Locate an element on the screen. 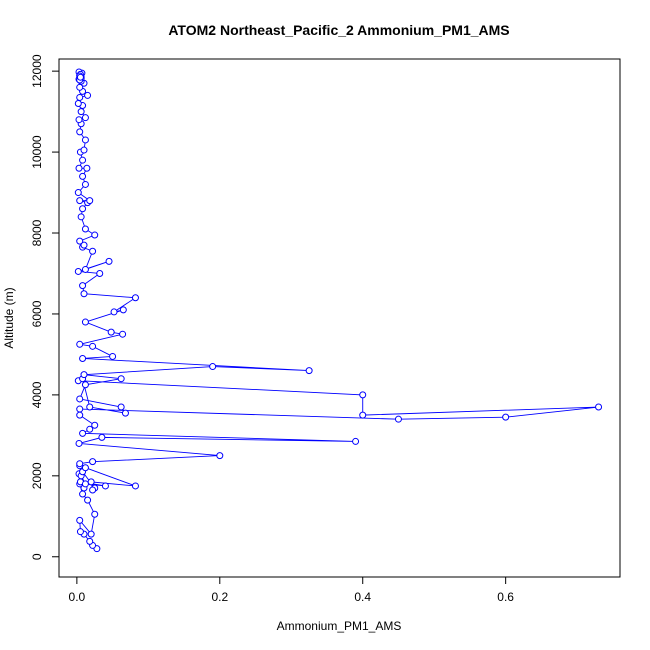 This screenshot has width=650, height=650. y-axis: 0 2000 4000 6000 8000 10000 12000 is located at coordinates (44, 307).